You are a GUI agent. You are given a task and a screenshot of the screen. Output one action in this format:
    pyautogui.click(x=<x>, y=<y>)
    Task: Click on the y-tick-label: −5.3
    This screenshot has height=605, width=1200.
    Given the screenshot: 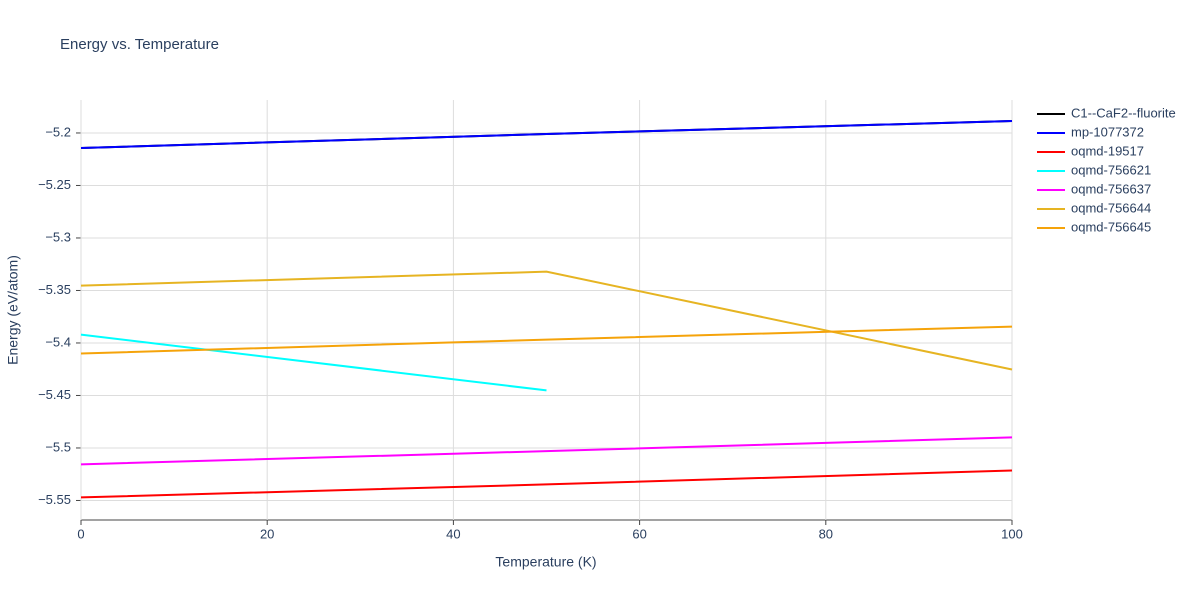 What is the action you would take?
    pyautogui.click(x=58, y=236)
    